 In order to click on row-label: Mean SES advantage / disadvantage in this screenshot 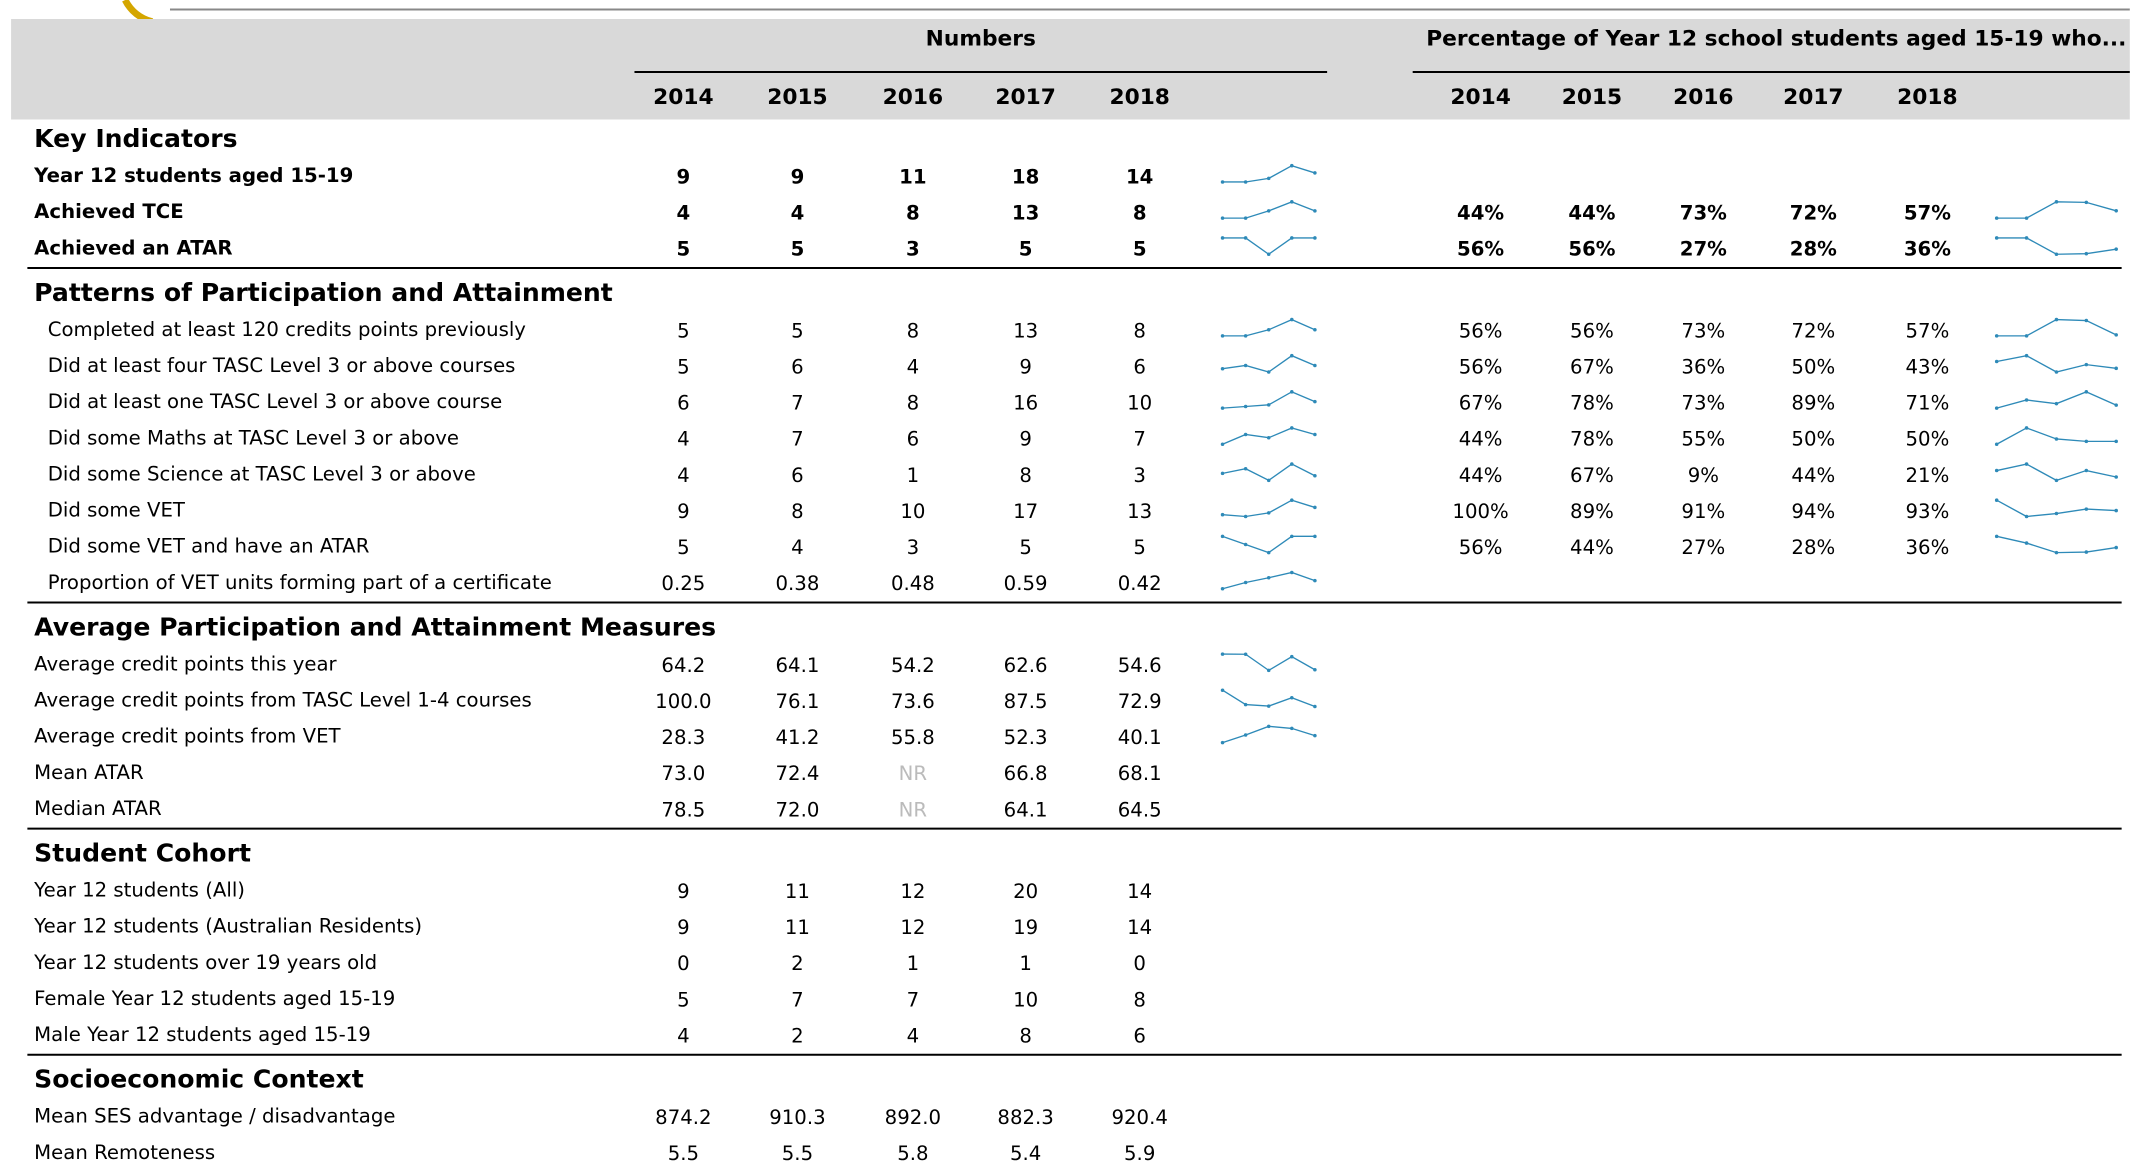, I will do `click(214, 1116)`.